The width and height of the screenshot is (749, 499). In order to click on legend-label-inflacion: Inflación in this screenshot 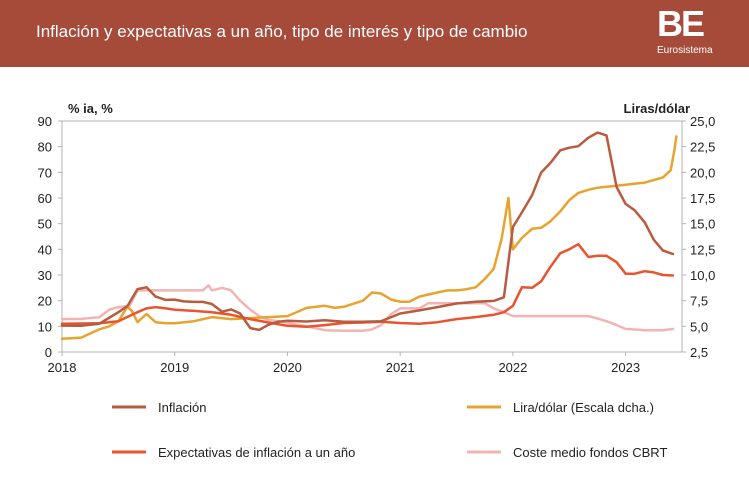, I will do `click(182, 407)`.